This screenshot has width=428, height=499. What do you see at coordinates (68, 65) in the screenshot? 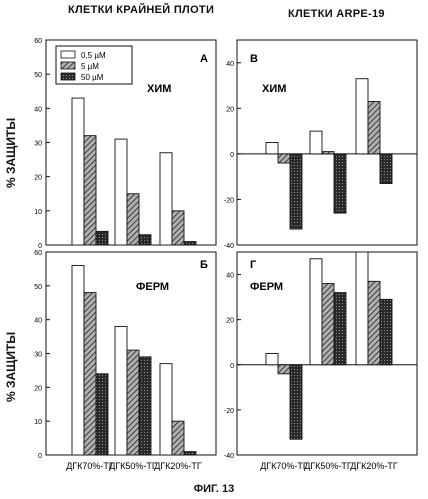
I see `legend-swatch-5um` at bounding box center [68, 65].